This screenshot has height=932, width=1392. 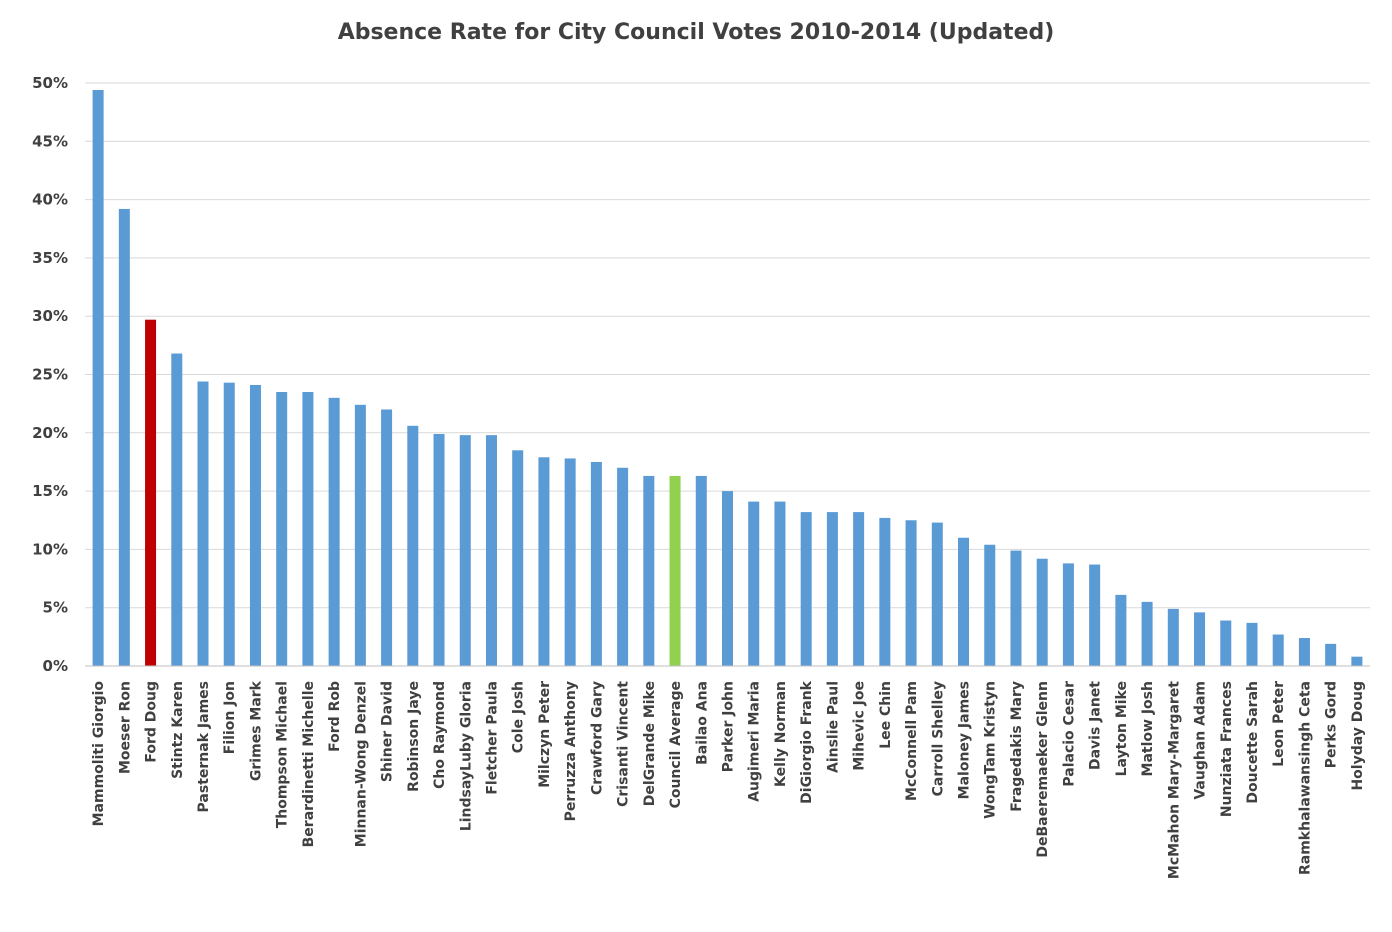 What do you see at coordinates (991, 750) in the screenshot?
I see `x-category-label: WongTam Kristyn` at bounding box center [991, 750].